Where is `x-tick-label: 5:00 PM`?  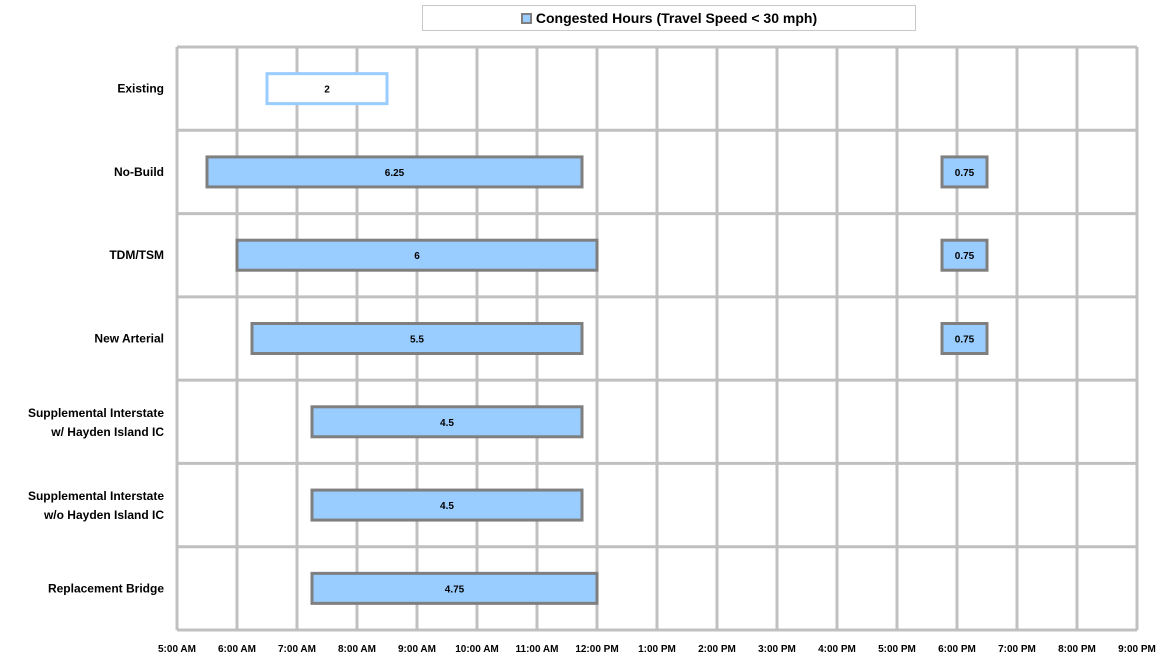 x-tick-label: 5:00 PM is located at coordinates (897, 649).